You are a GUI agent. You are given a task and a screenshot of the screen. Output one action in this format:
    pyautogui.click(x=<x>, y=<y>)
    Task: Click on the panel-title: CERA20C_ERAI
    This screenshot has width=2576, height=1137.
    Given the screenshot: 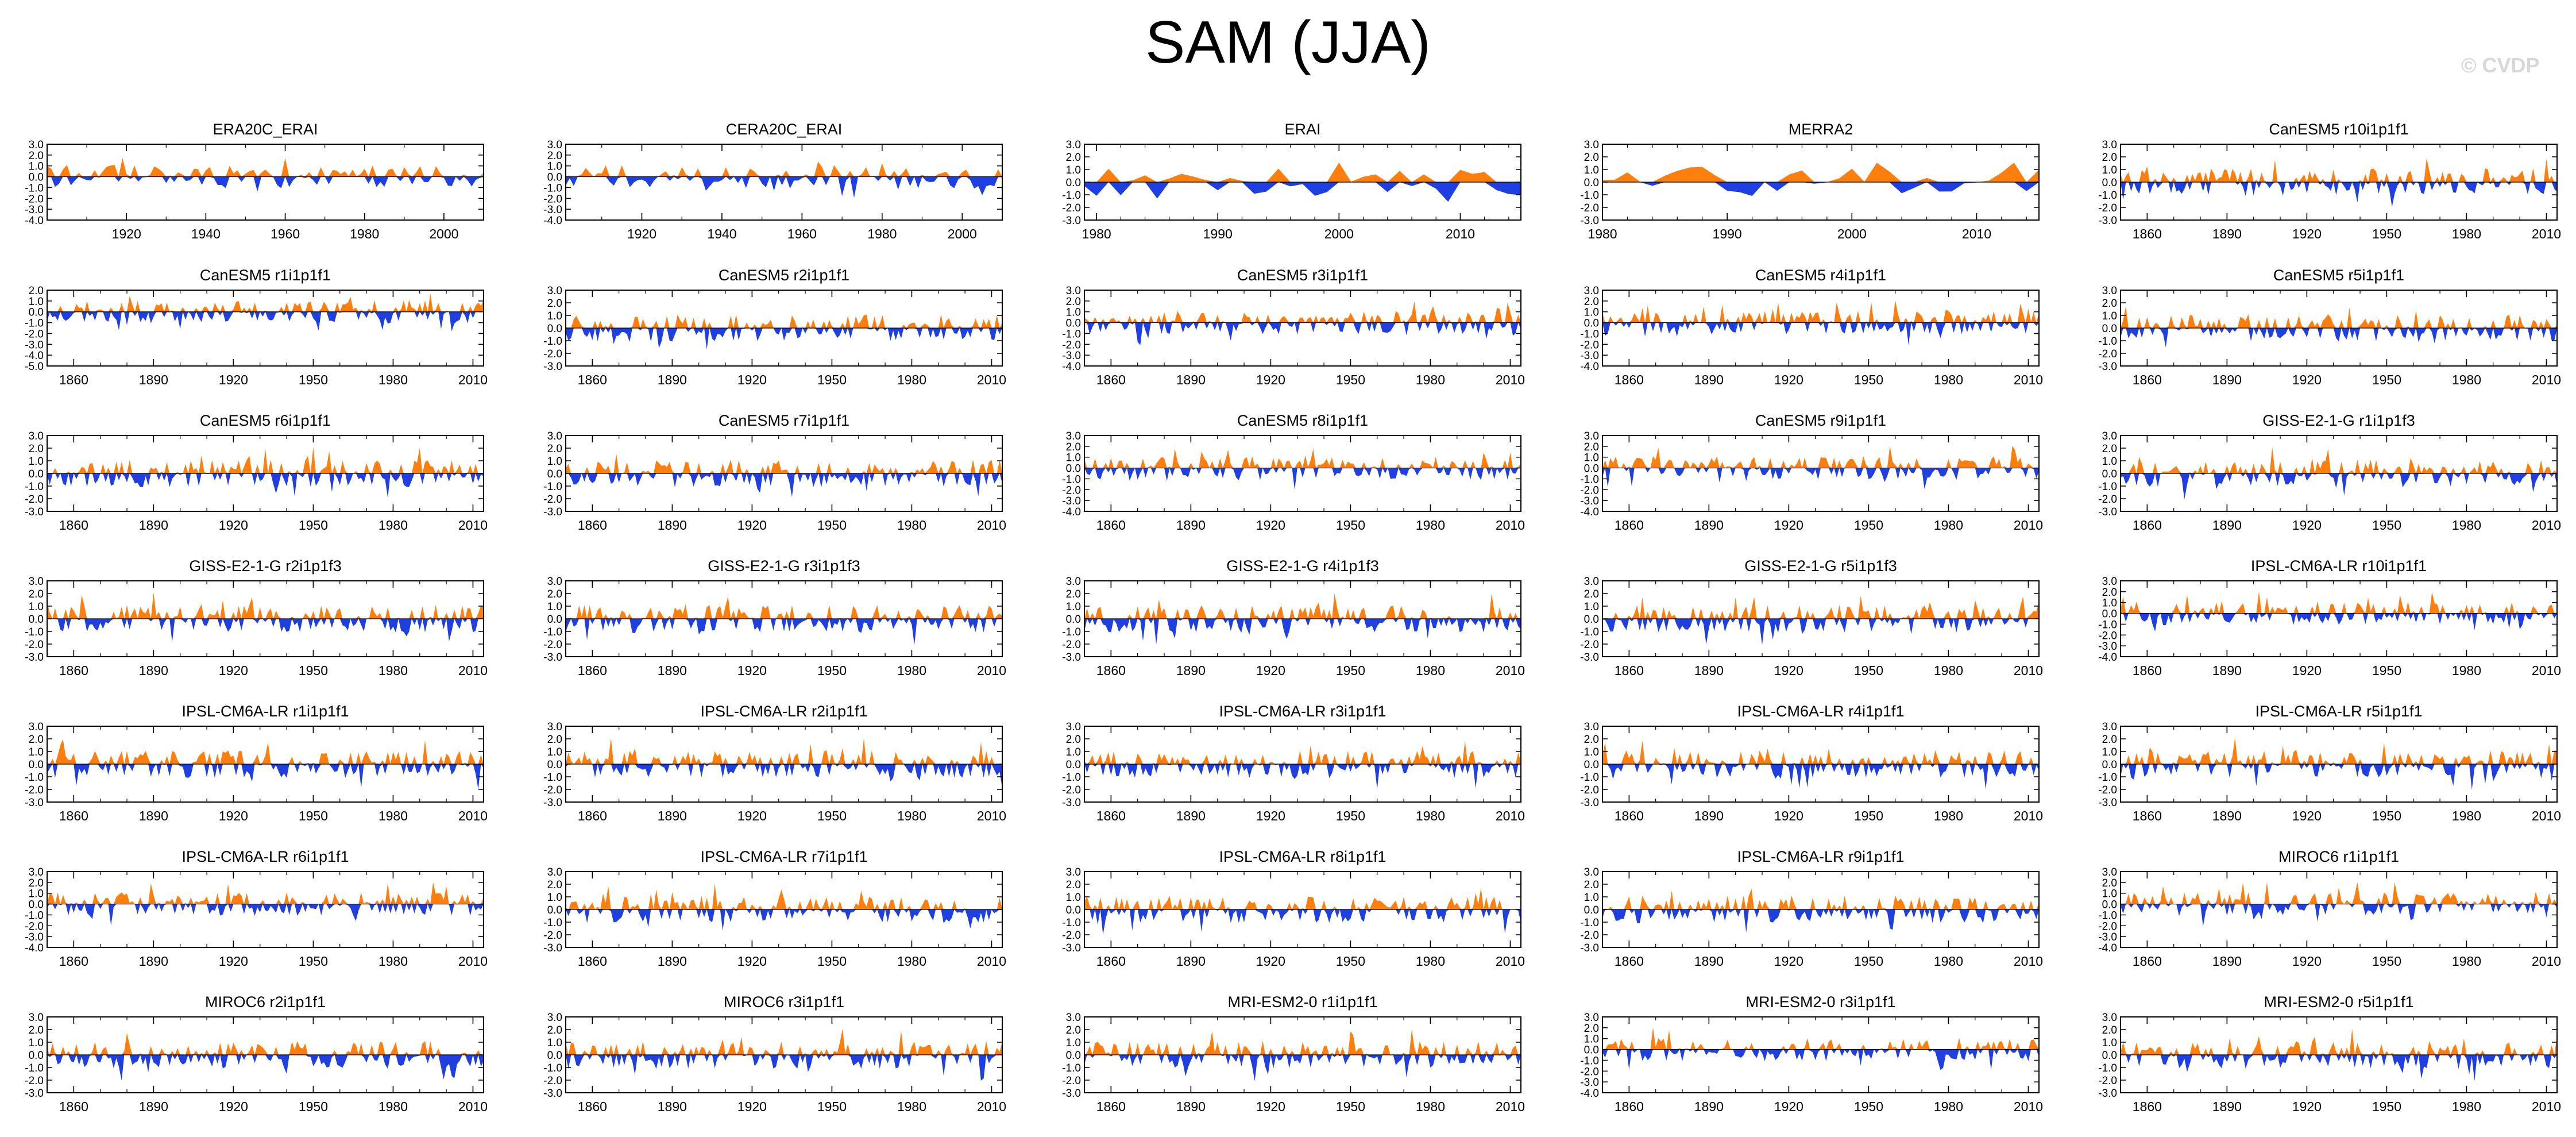 What is the action you would take?
    pyautogui.click(x=784, y=130)
    